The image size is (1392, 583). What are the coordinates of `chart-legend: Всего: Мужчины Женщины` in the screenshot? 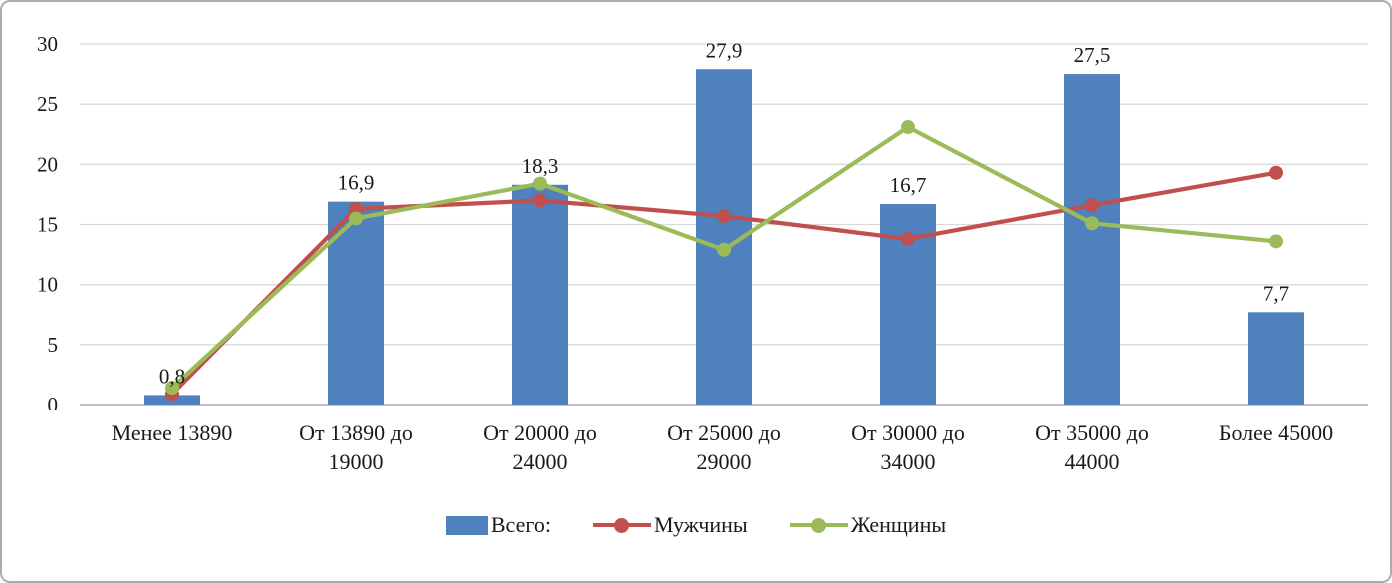 It's located at (696, 525).